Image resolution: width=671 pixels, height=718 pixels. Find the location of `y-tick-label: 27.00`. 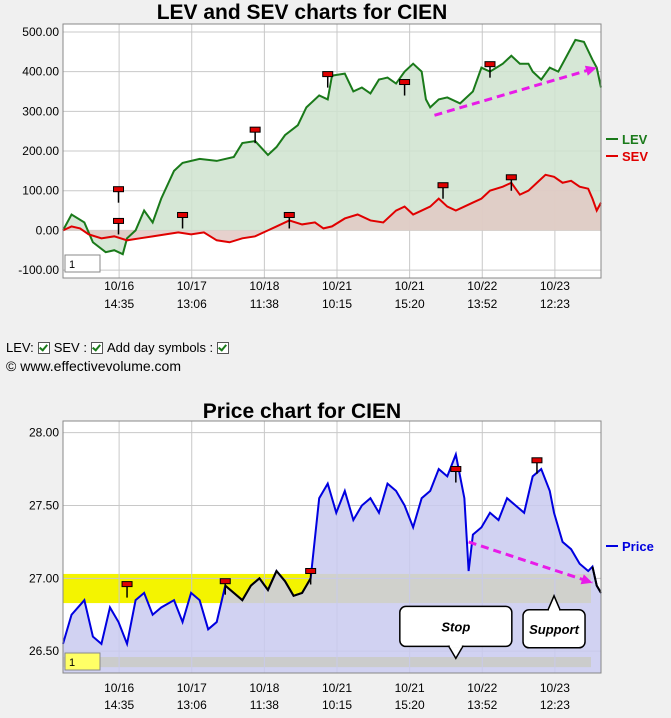

y-tick-label: 27.00 is located at coordinates (44, 578).